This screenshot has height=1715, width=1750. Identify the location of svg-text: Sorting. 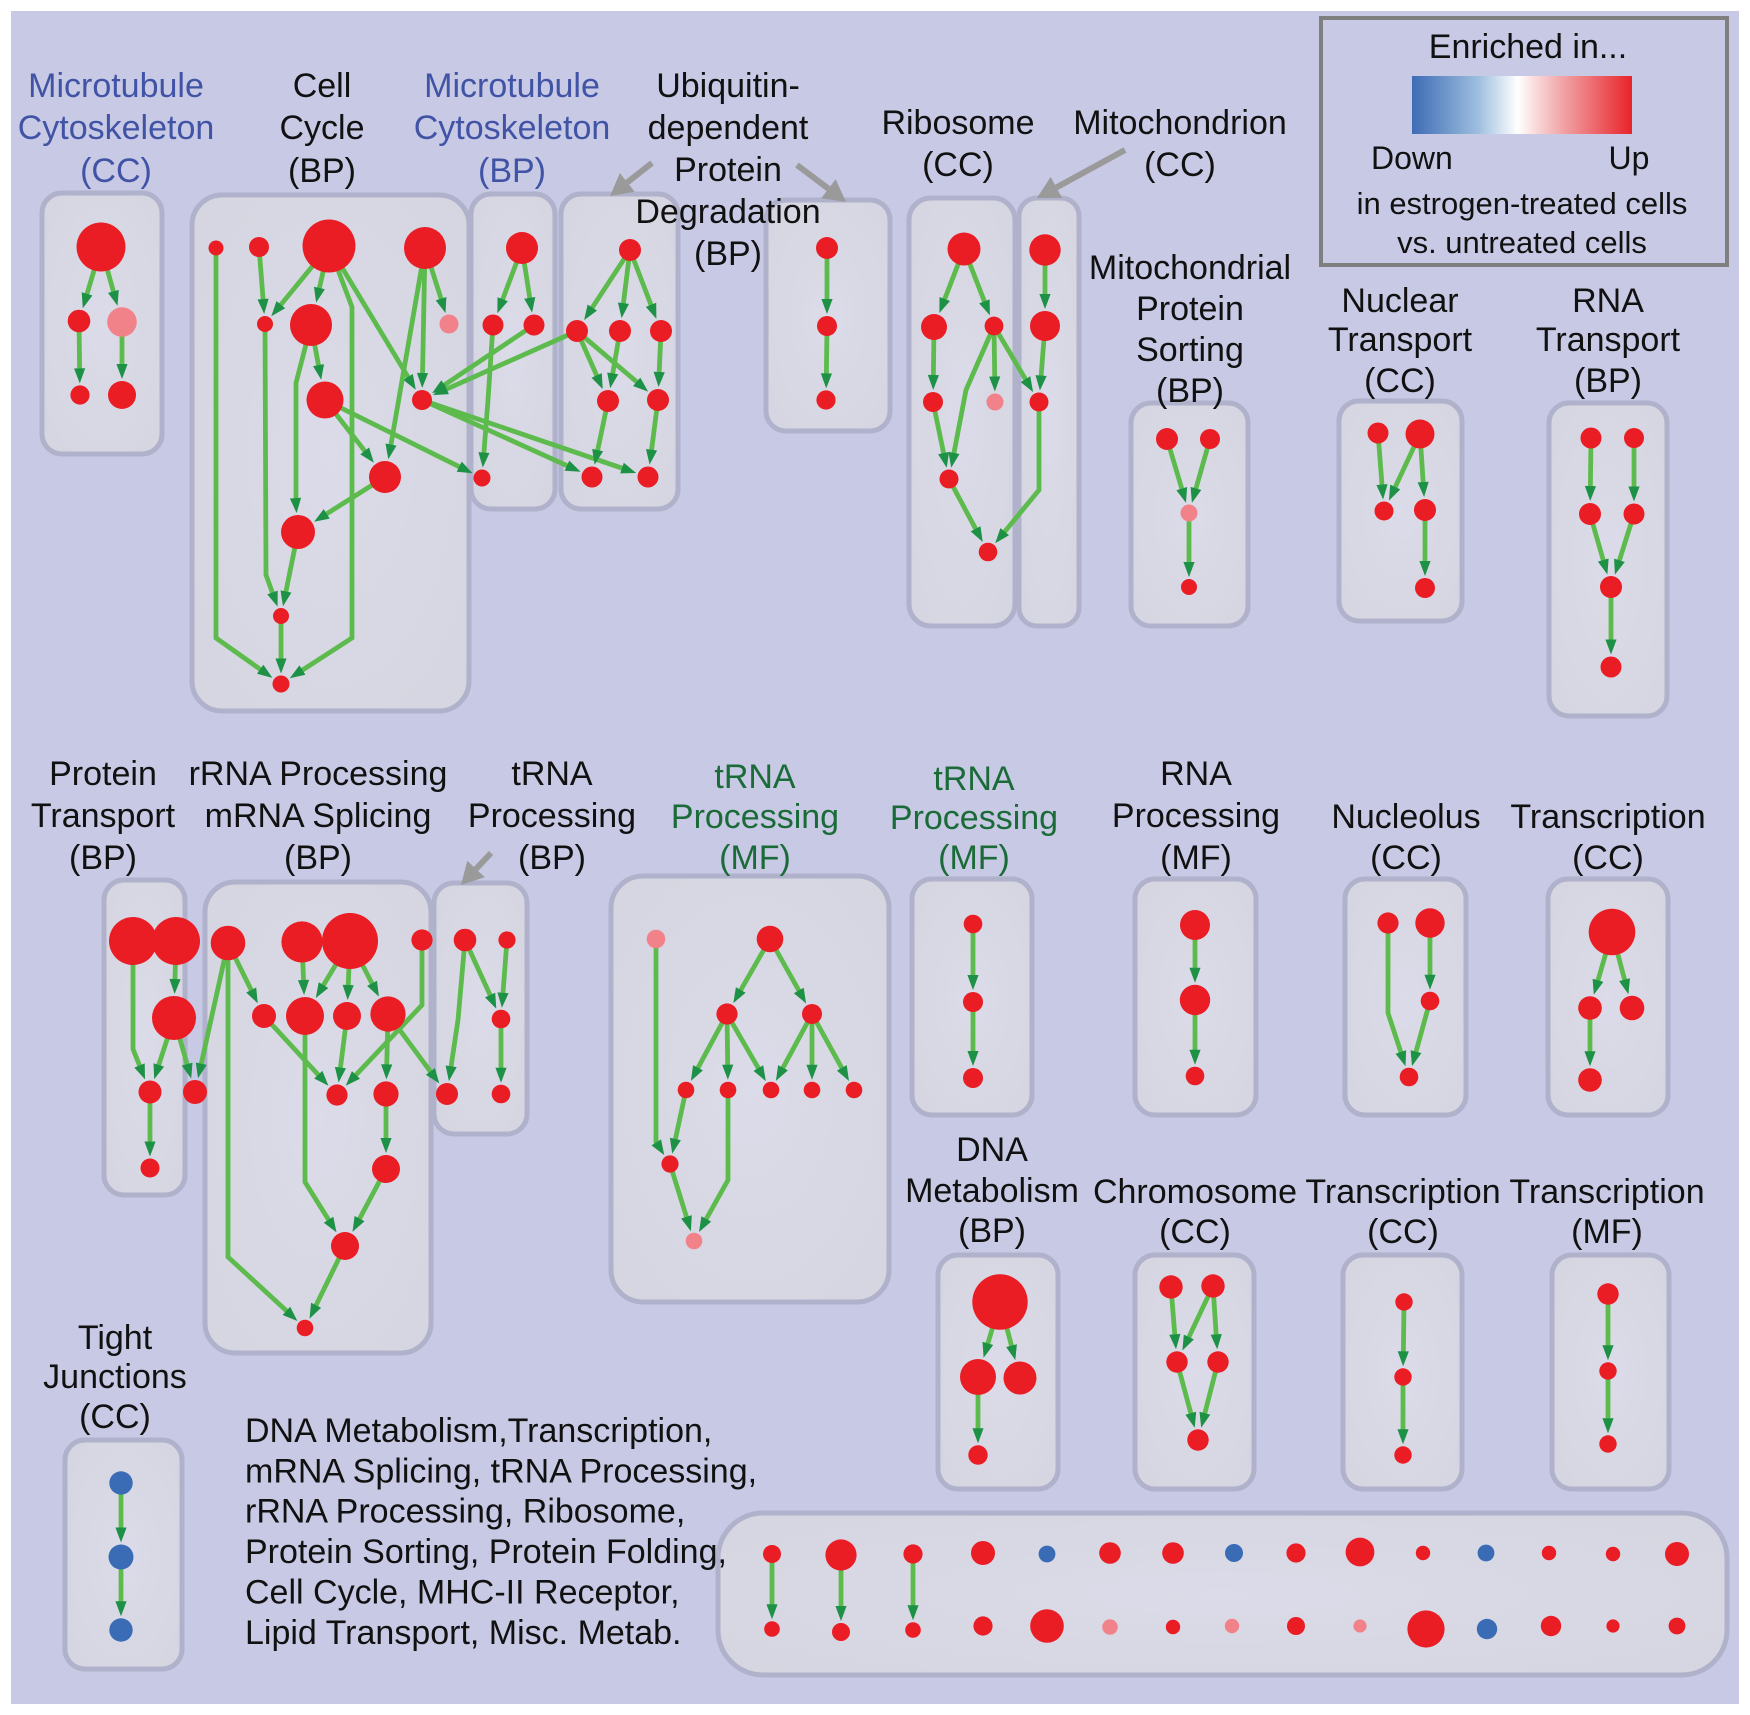
(1190, 350).